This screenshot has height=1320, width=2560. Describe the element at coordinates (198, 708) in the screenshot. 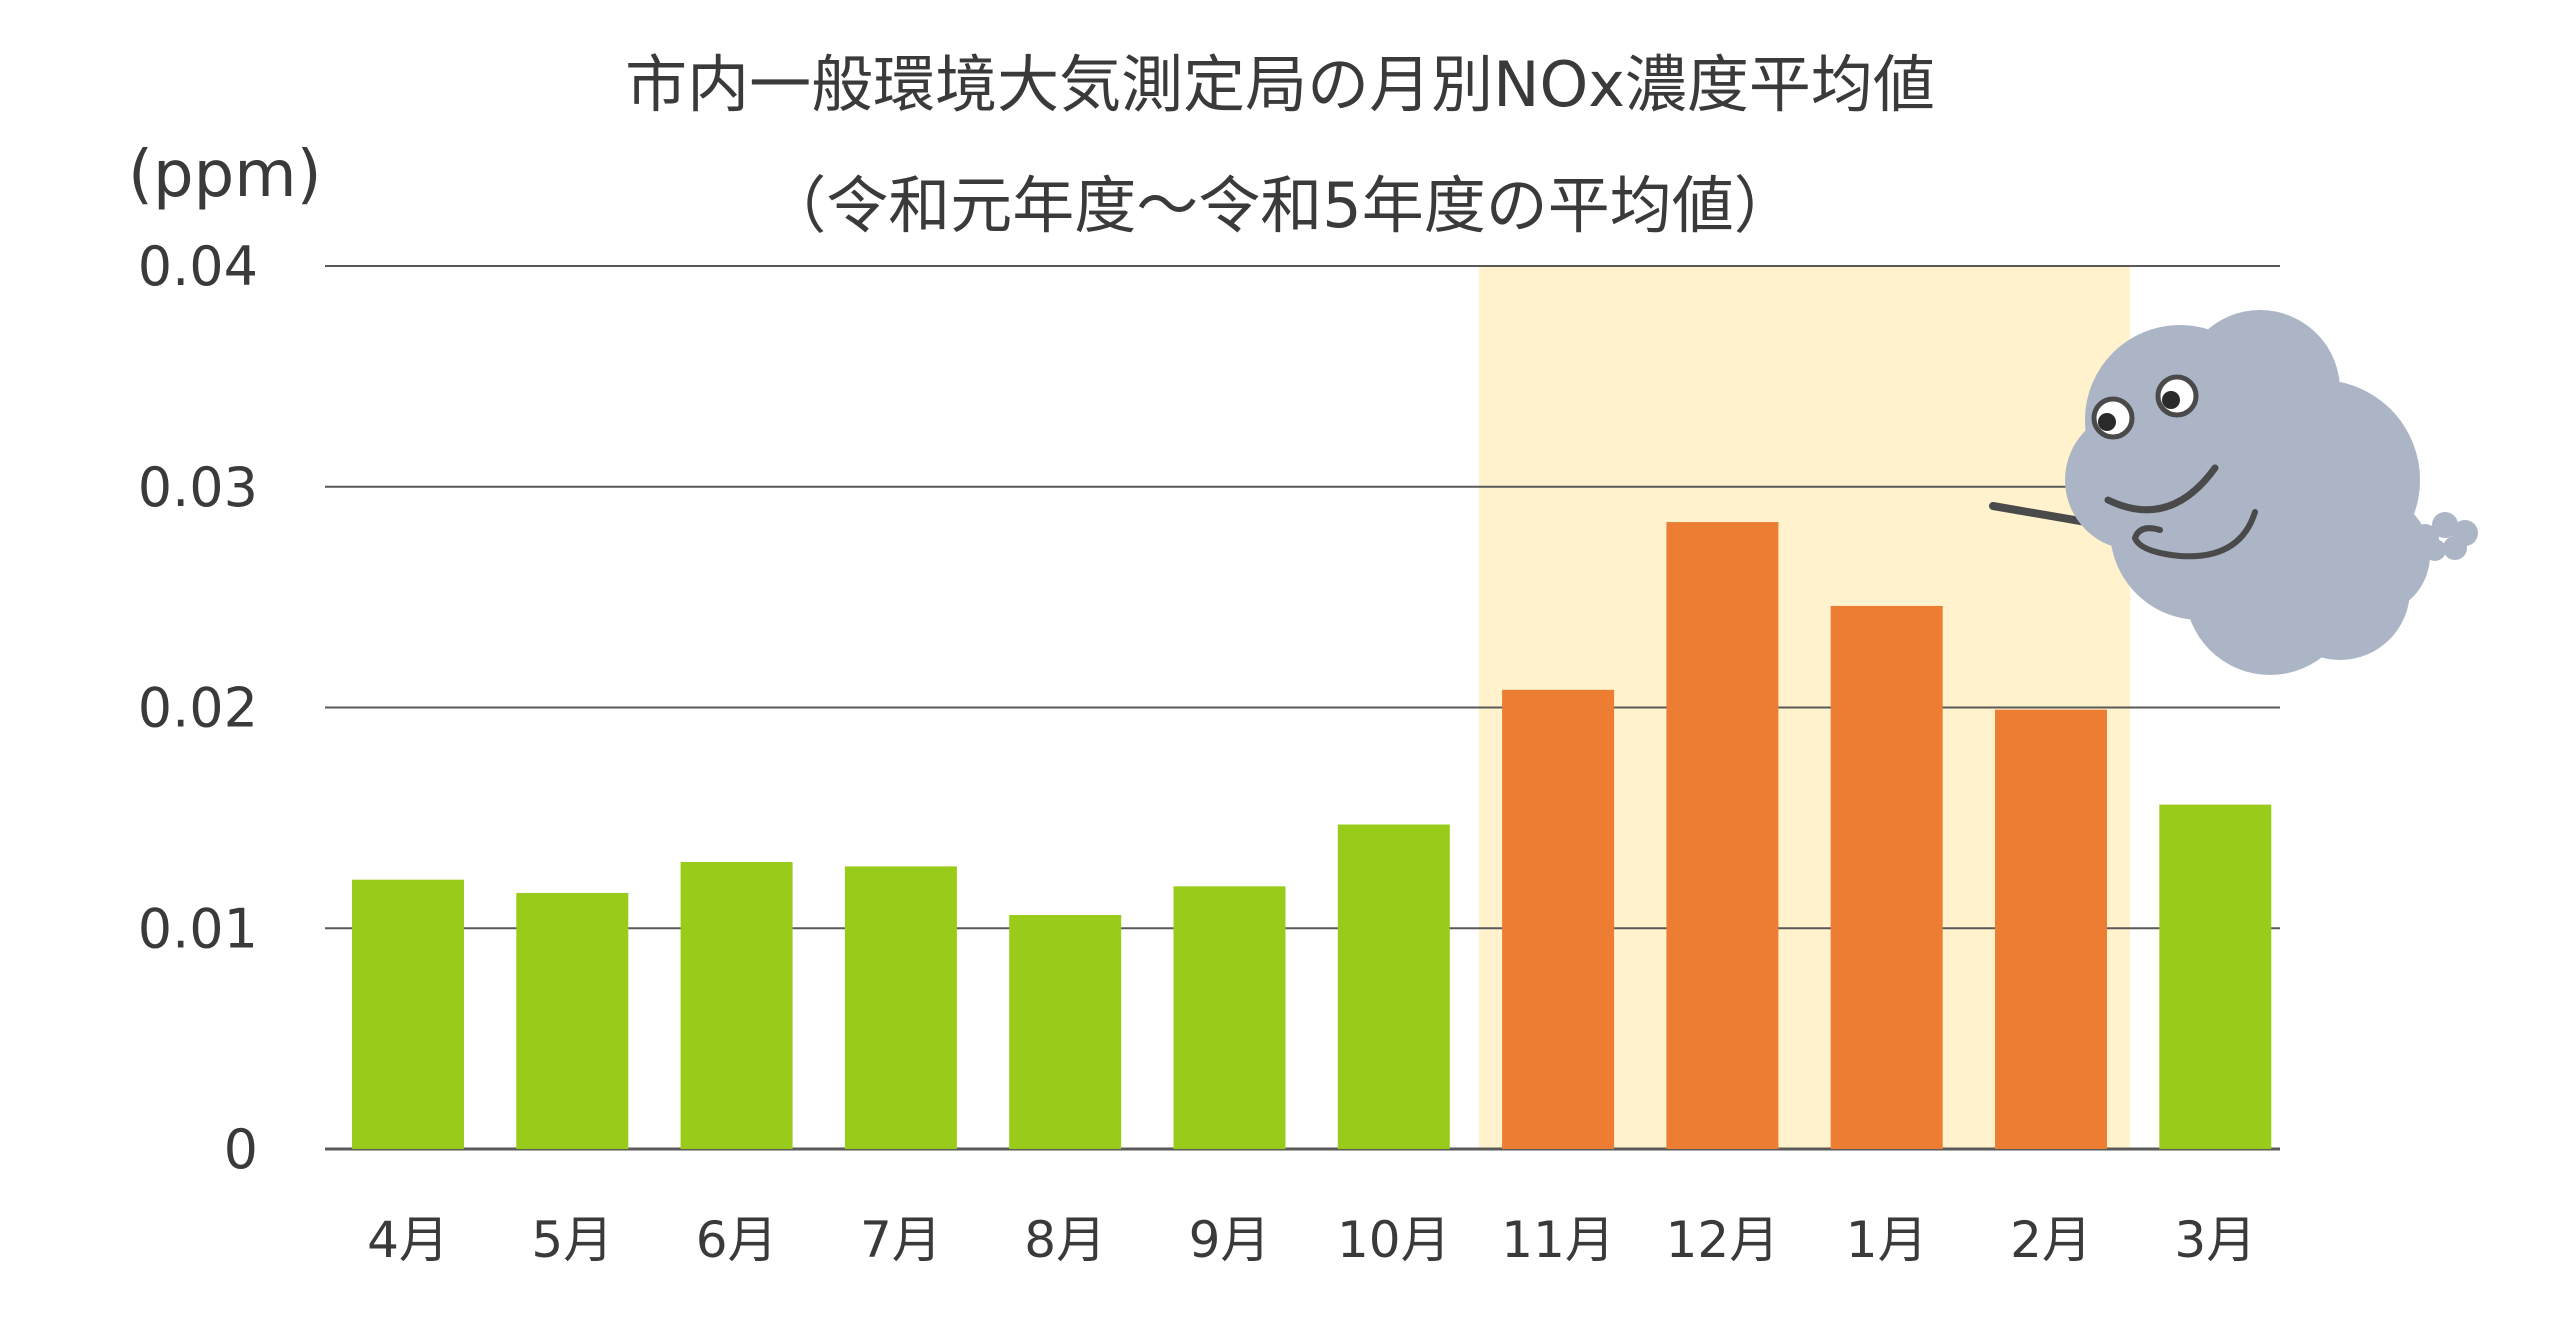

I see `y-tick-label: 0.02` at that location.